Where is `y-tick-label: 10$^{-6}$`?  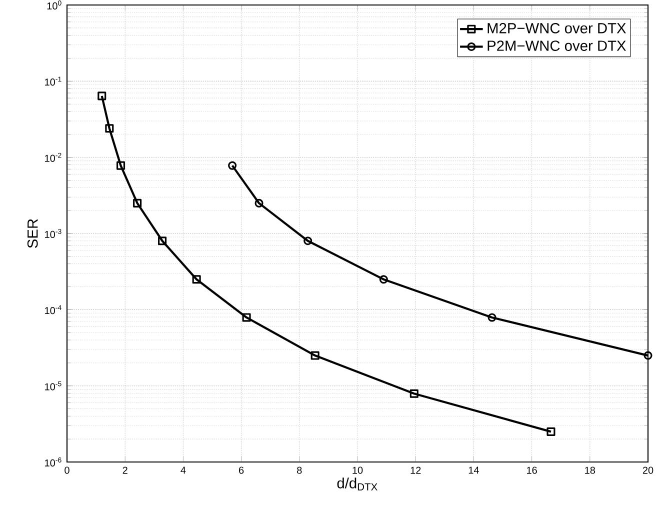
y-tick-label: 10$^{-6}$ is located at coordinates (53, 462).